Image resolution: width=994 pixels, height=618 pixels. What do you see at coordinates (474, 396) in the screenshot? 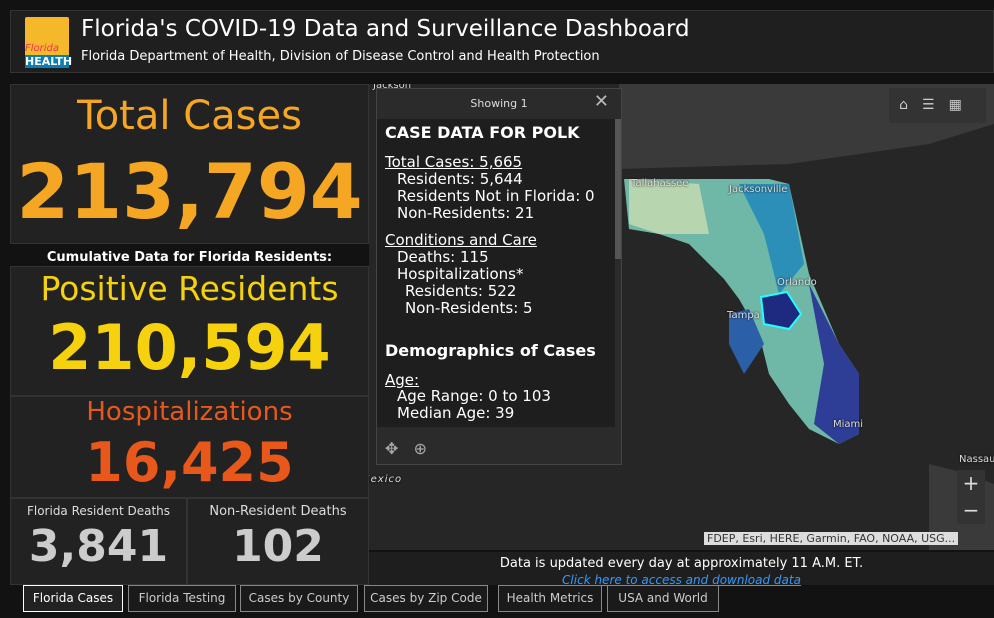
I see `popup-line: Age Range: 0 to 103` at bounding box center [474, 396].